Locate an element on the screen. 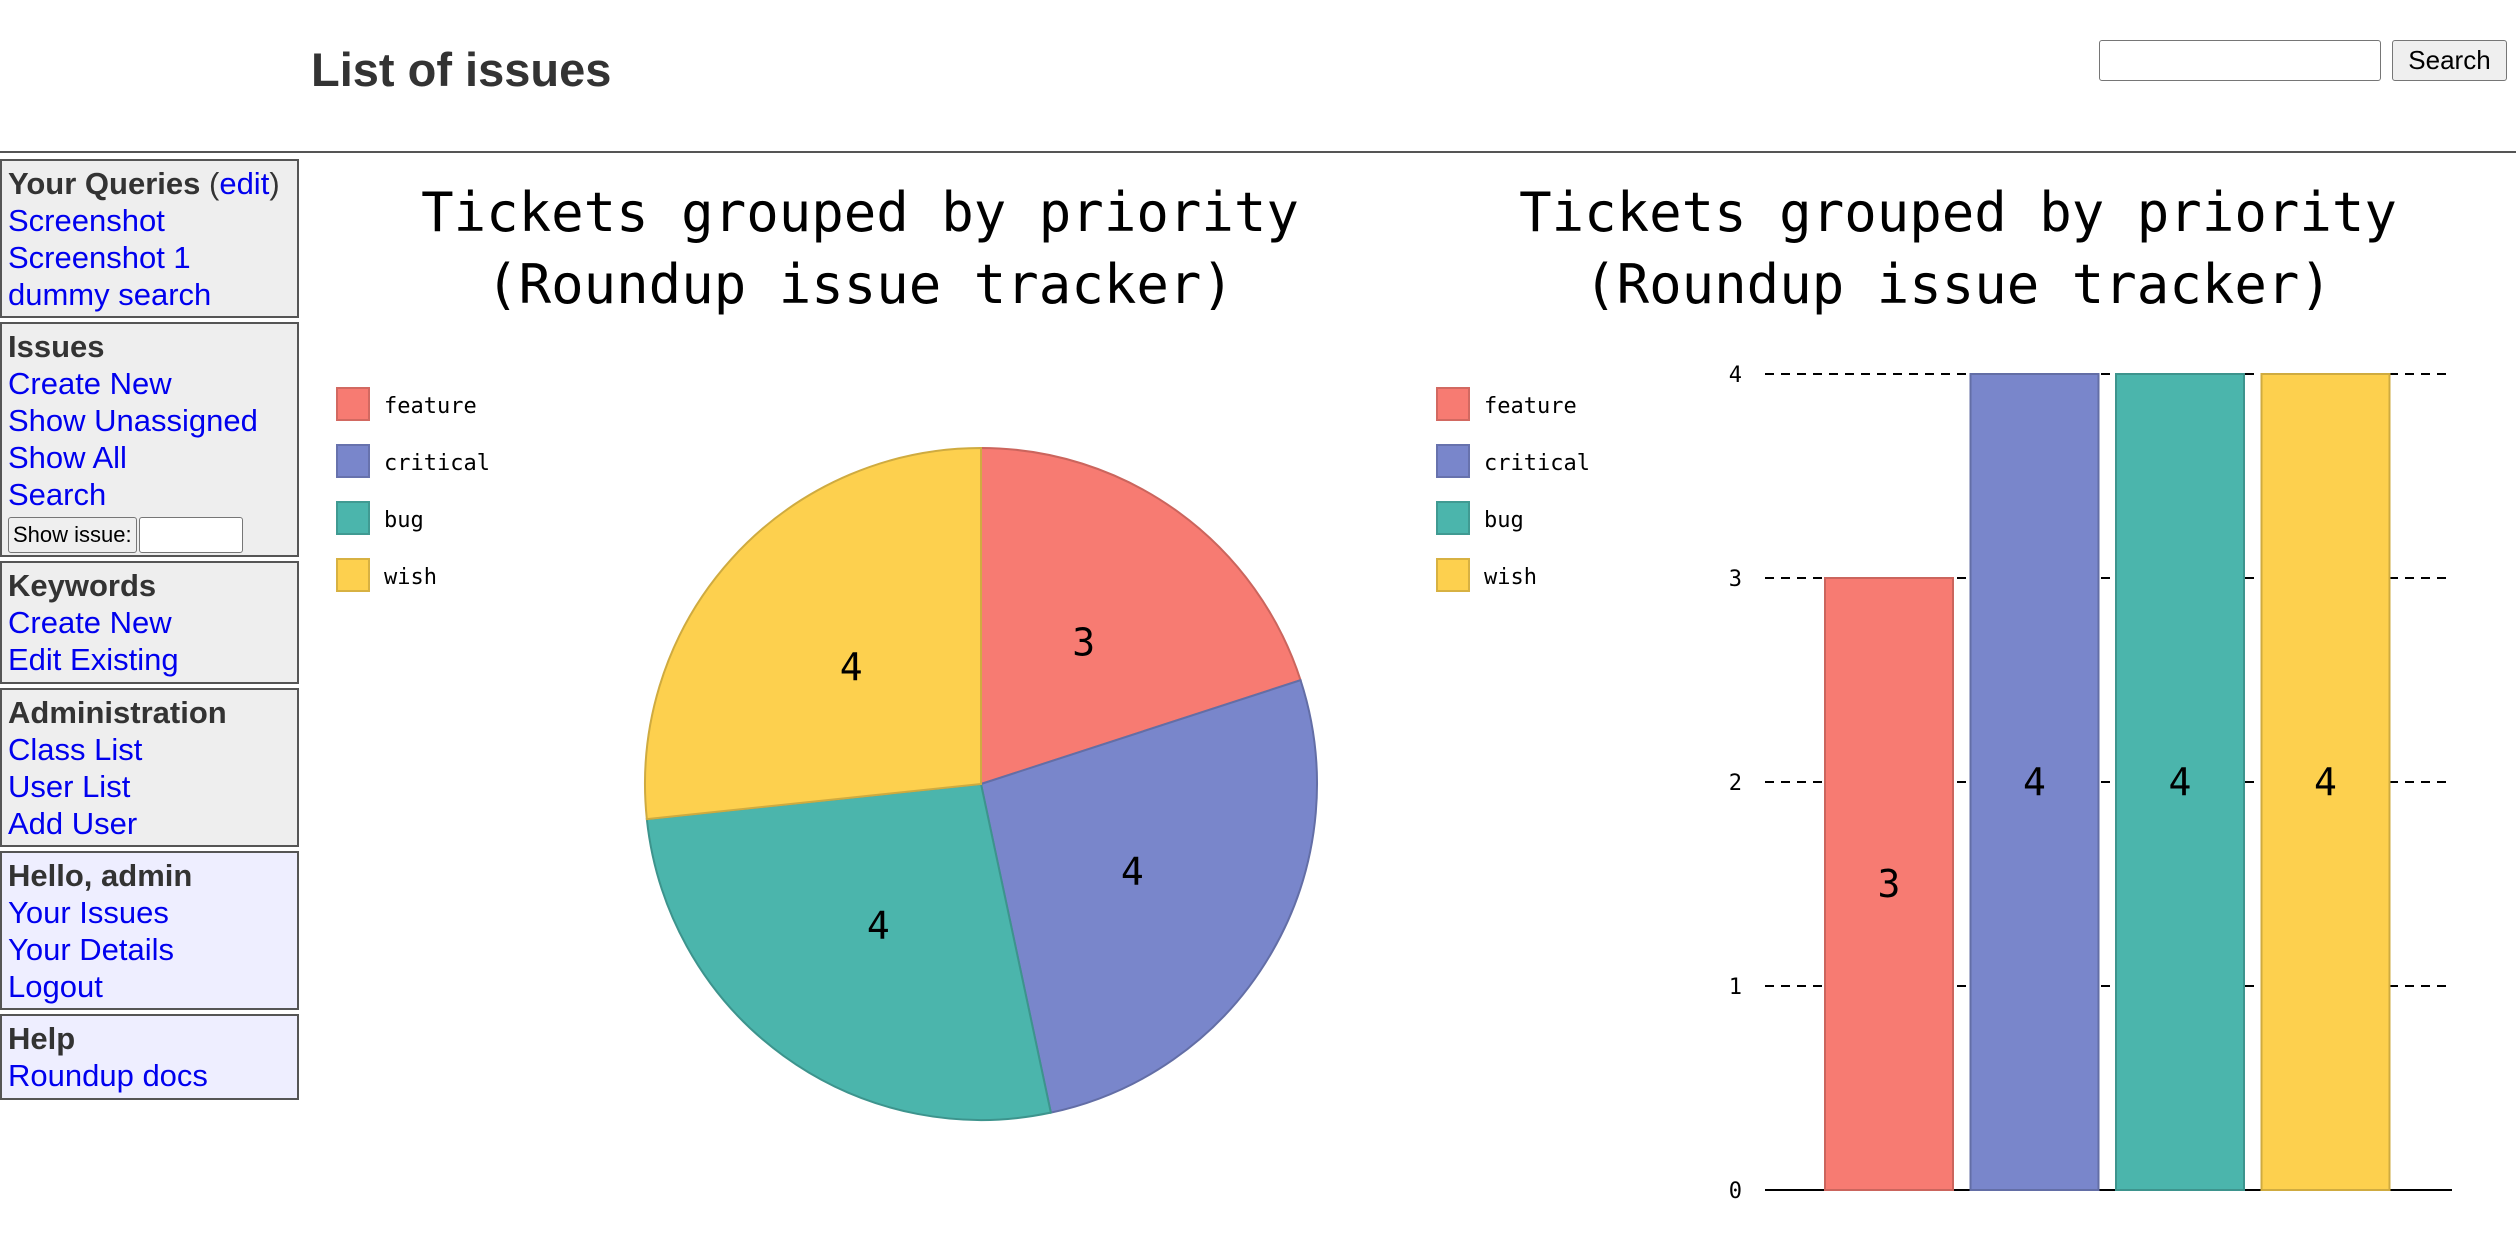 The width and height of the screenshot is (2516, 1238). pie-slice-feature is located at coordinates (1141, 616).